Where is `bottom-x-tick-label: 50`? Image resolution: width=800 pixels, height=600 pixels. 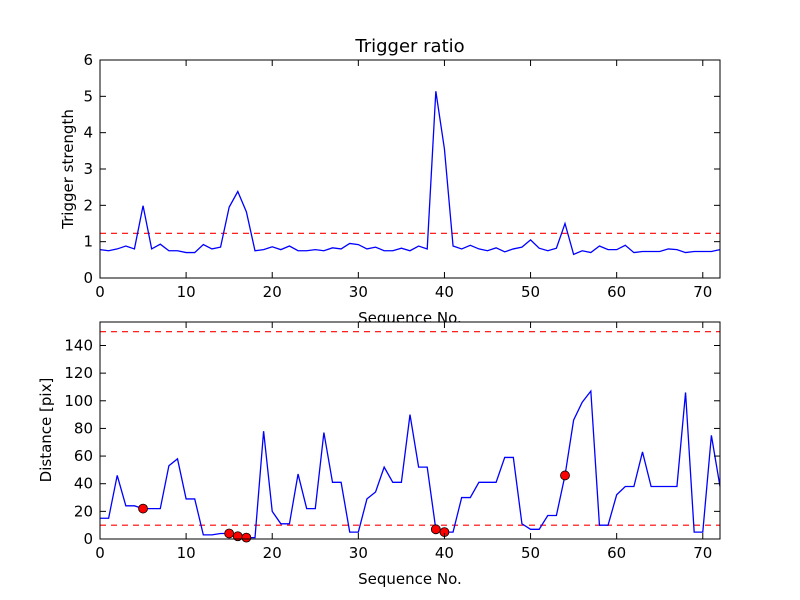 bottom-x-tick-label: 50 is located at coordinates (530, 553).